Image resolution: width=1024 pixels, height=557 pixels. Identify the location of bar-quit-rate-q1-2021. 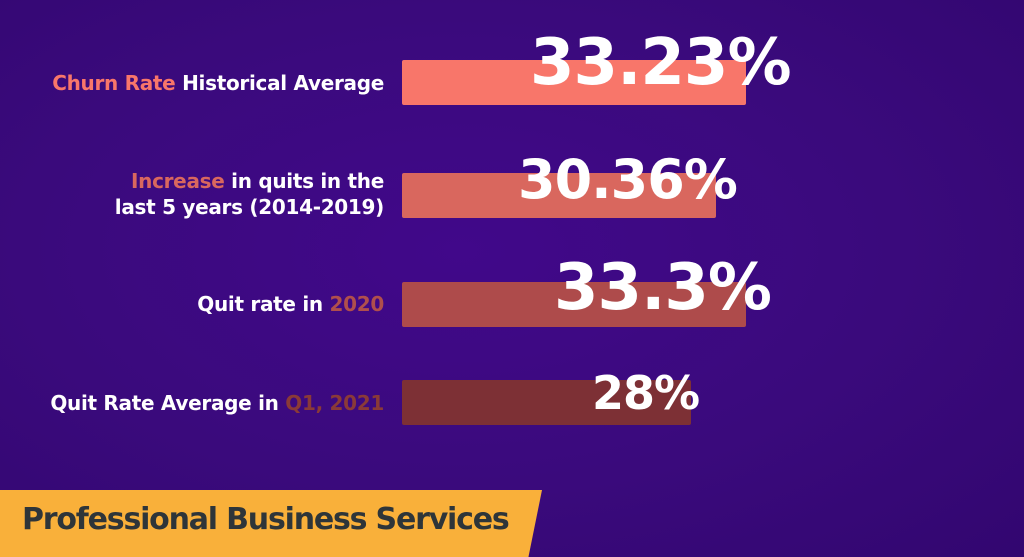
(546, 402).